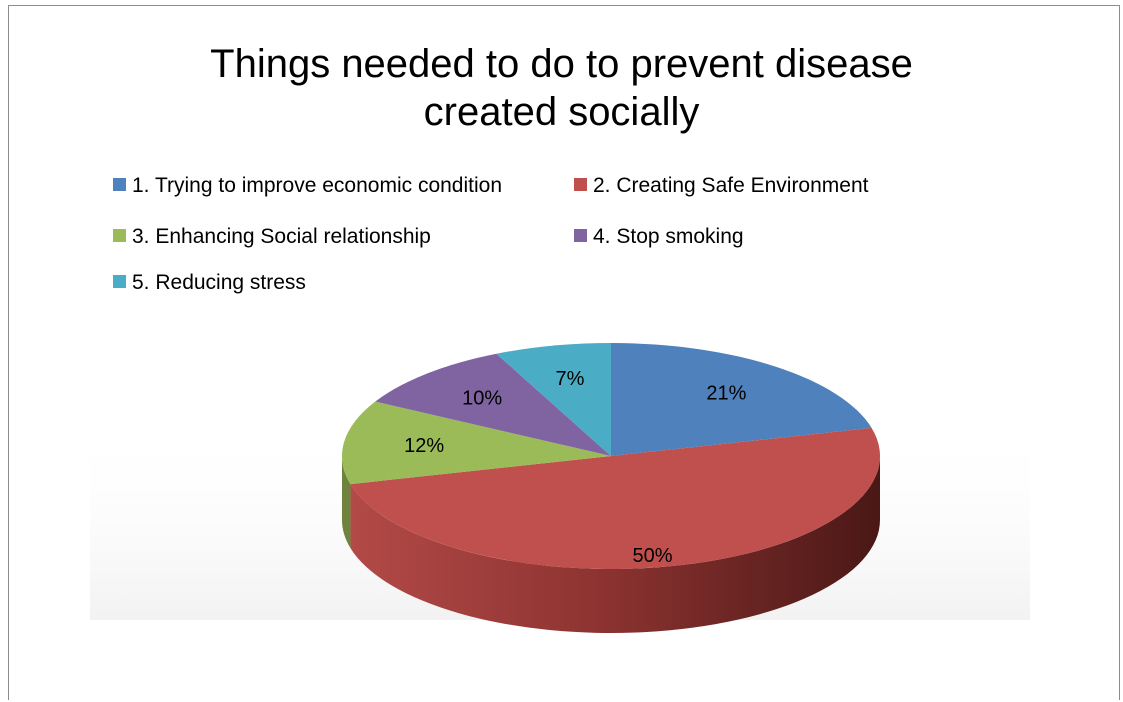  I want to click on legend-label-4: 4. Stop smoking, so click(668, 236).